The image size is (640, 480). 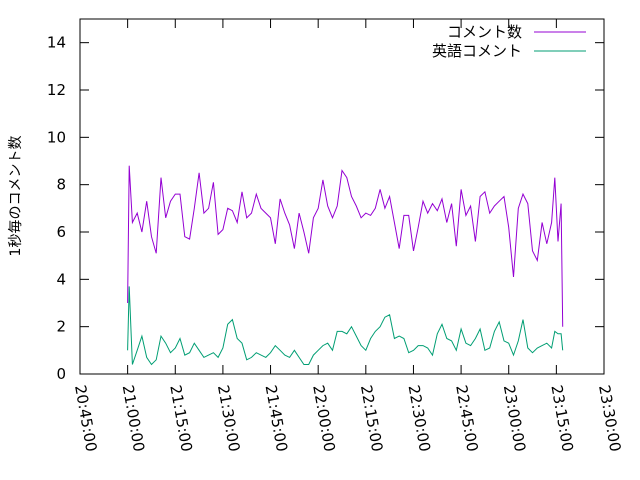 I want to click on x-tick-label: 22:30:00, so click(x=419, y=418).